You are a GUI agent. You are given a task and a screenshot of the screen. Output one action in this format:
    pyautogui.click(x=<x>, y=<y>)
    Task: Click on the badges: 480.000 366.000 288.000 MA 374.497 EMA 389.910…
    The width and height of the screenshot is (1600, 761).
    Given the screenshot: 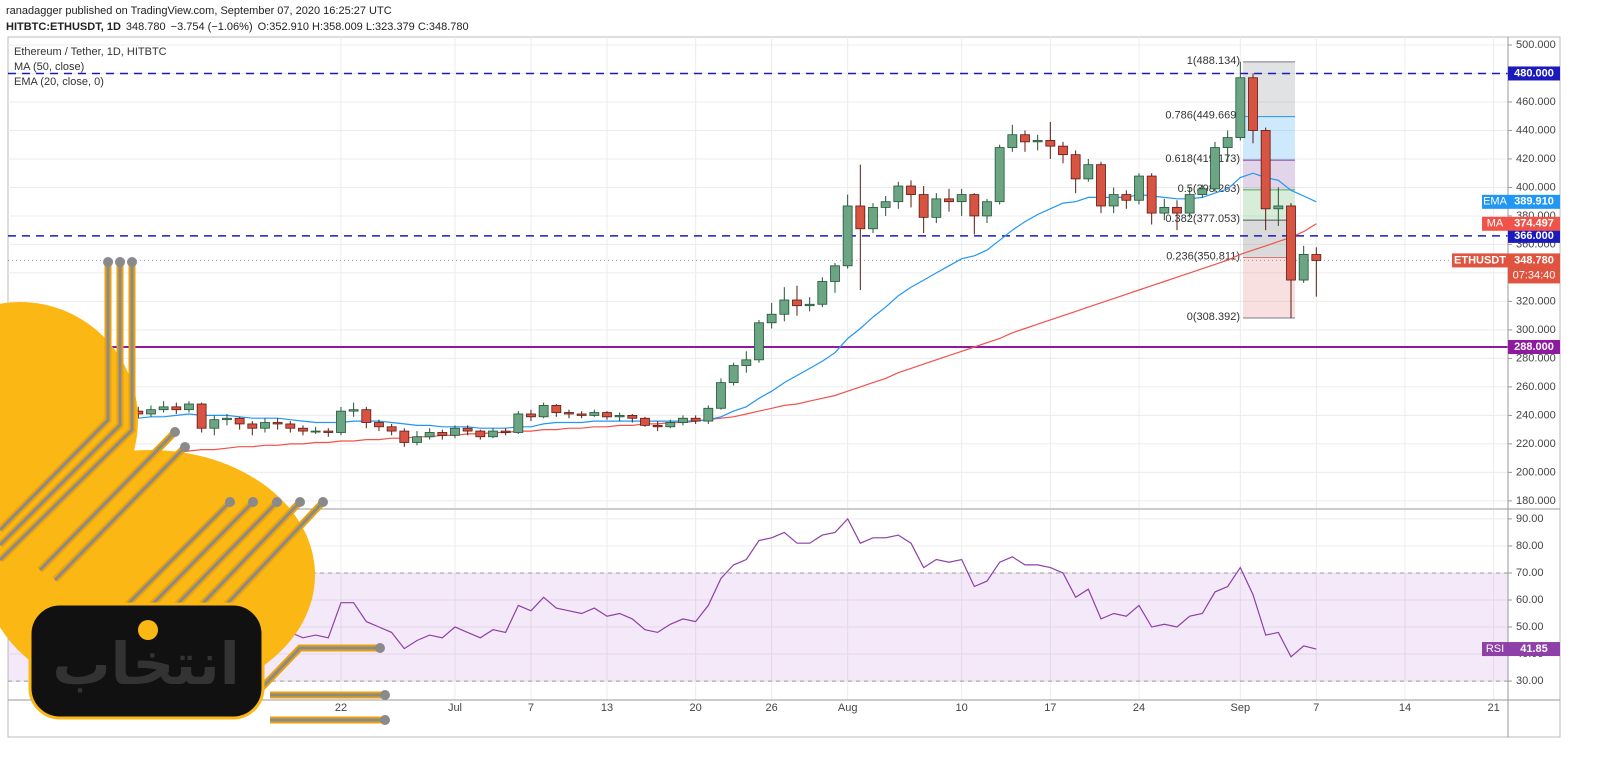 What is the action you would take?
    pyautogui.click(x=1506, y=361)
    